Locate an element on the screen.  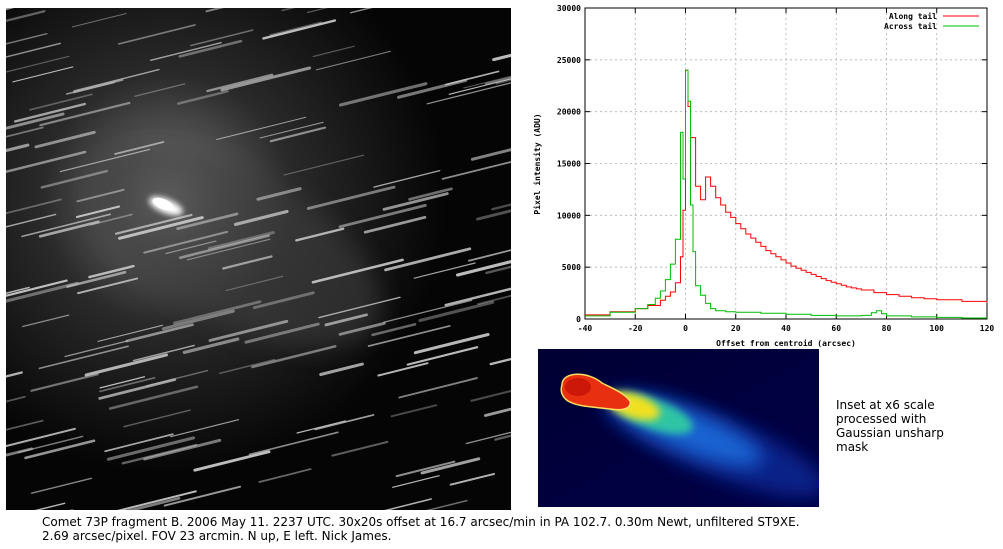
comet-inset-image is located at coordinates (678, 428).